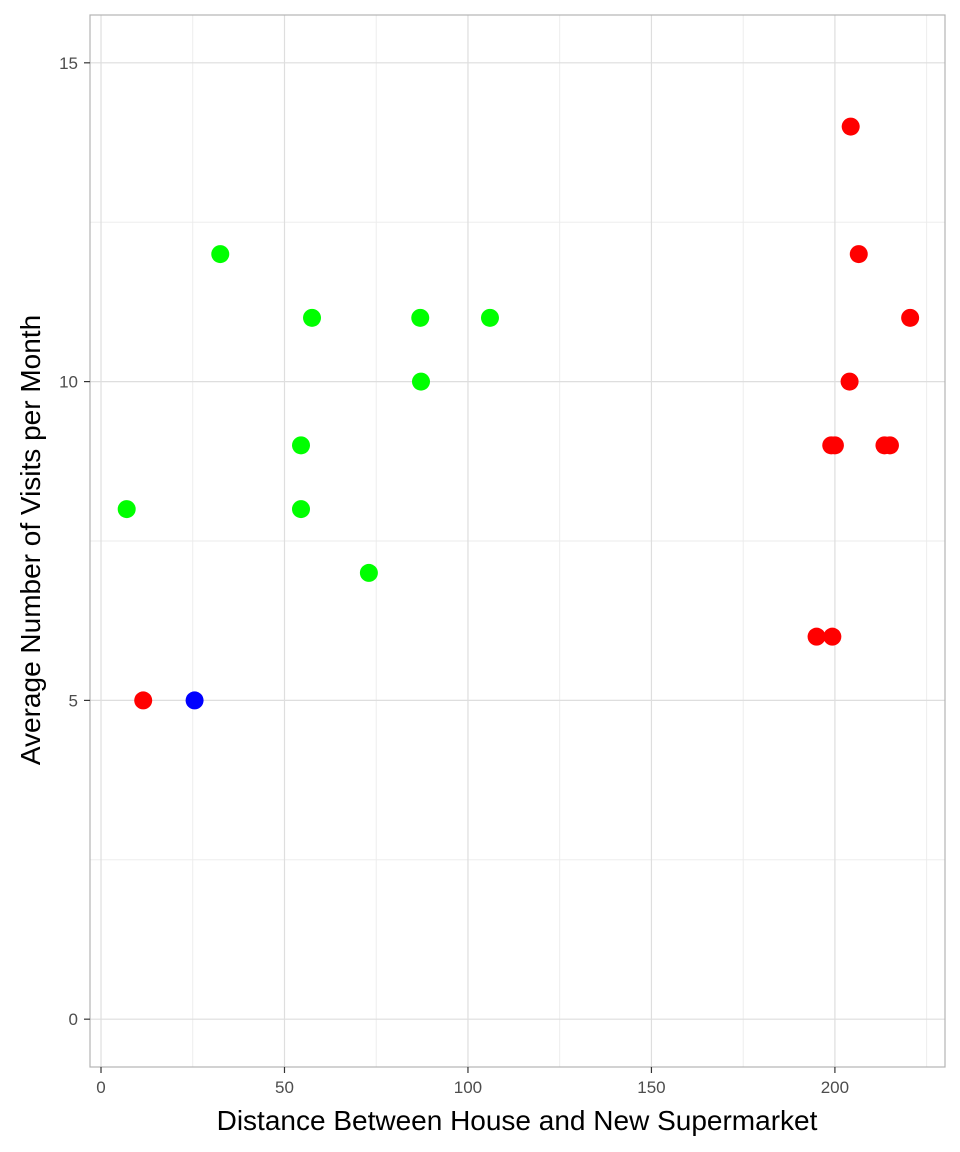  I want to click on x-tick-label: 50, so click(284, 1087).